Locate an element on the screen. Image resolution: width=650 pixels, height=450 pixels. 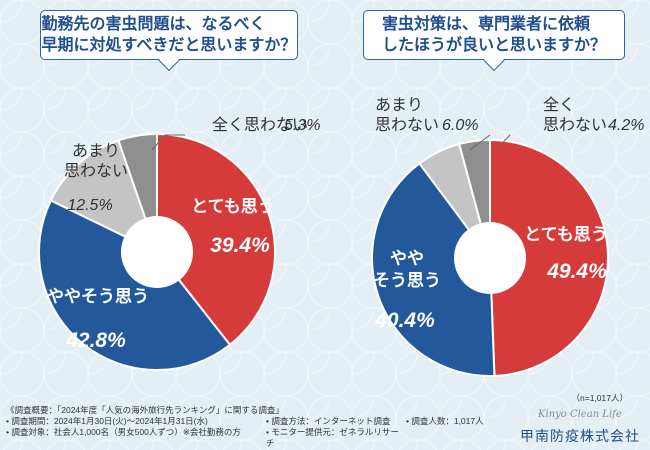
footer-provider: • モニター提供元：ゼネラルリサーチ is located at coordinates (332, 437).